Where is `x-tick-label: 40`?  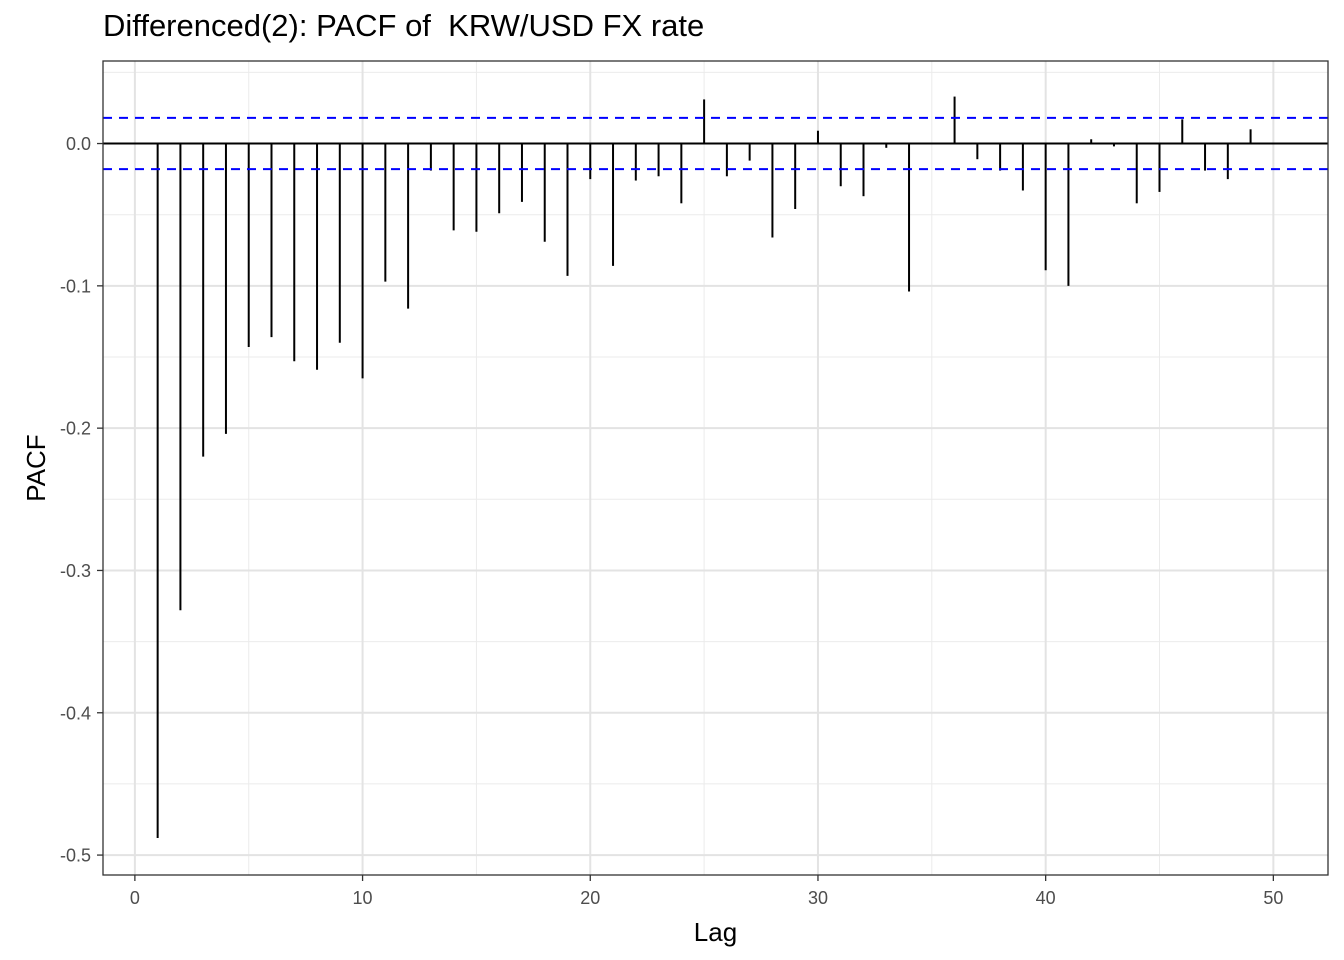 x-tick-label: 40 is located at coordinates (1046, 898).